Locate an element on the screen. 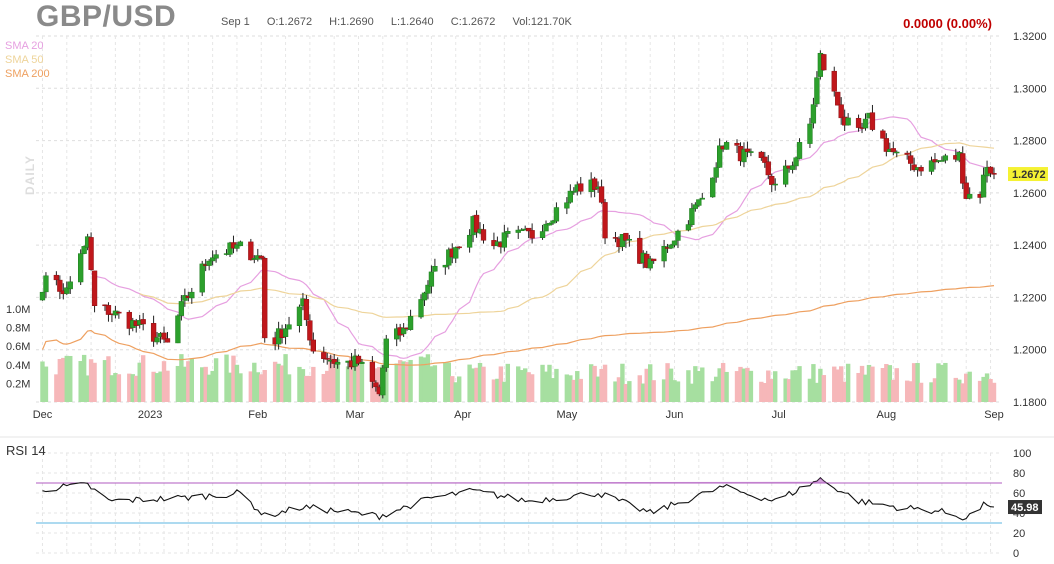  price-tick-label: 1.2400 is located at coordinates (1030, 246).